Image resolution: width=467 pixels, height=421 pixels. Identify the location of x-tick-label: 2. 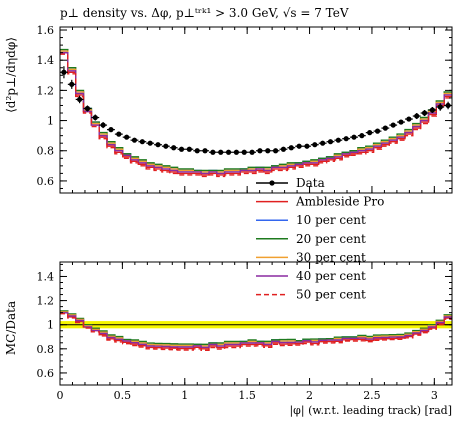
(309, 395).